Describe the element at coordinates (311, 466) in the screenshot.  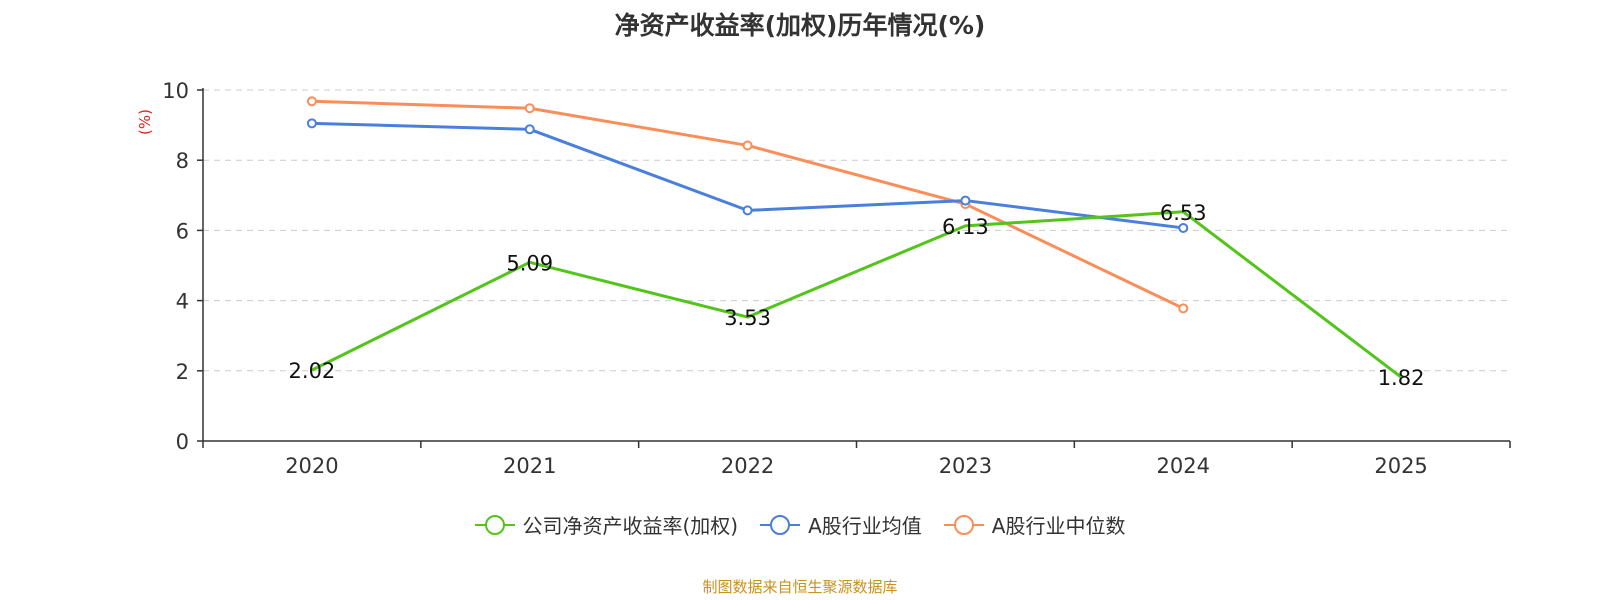
I see `x-tick-label: 2020` at that location.